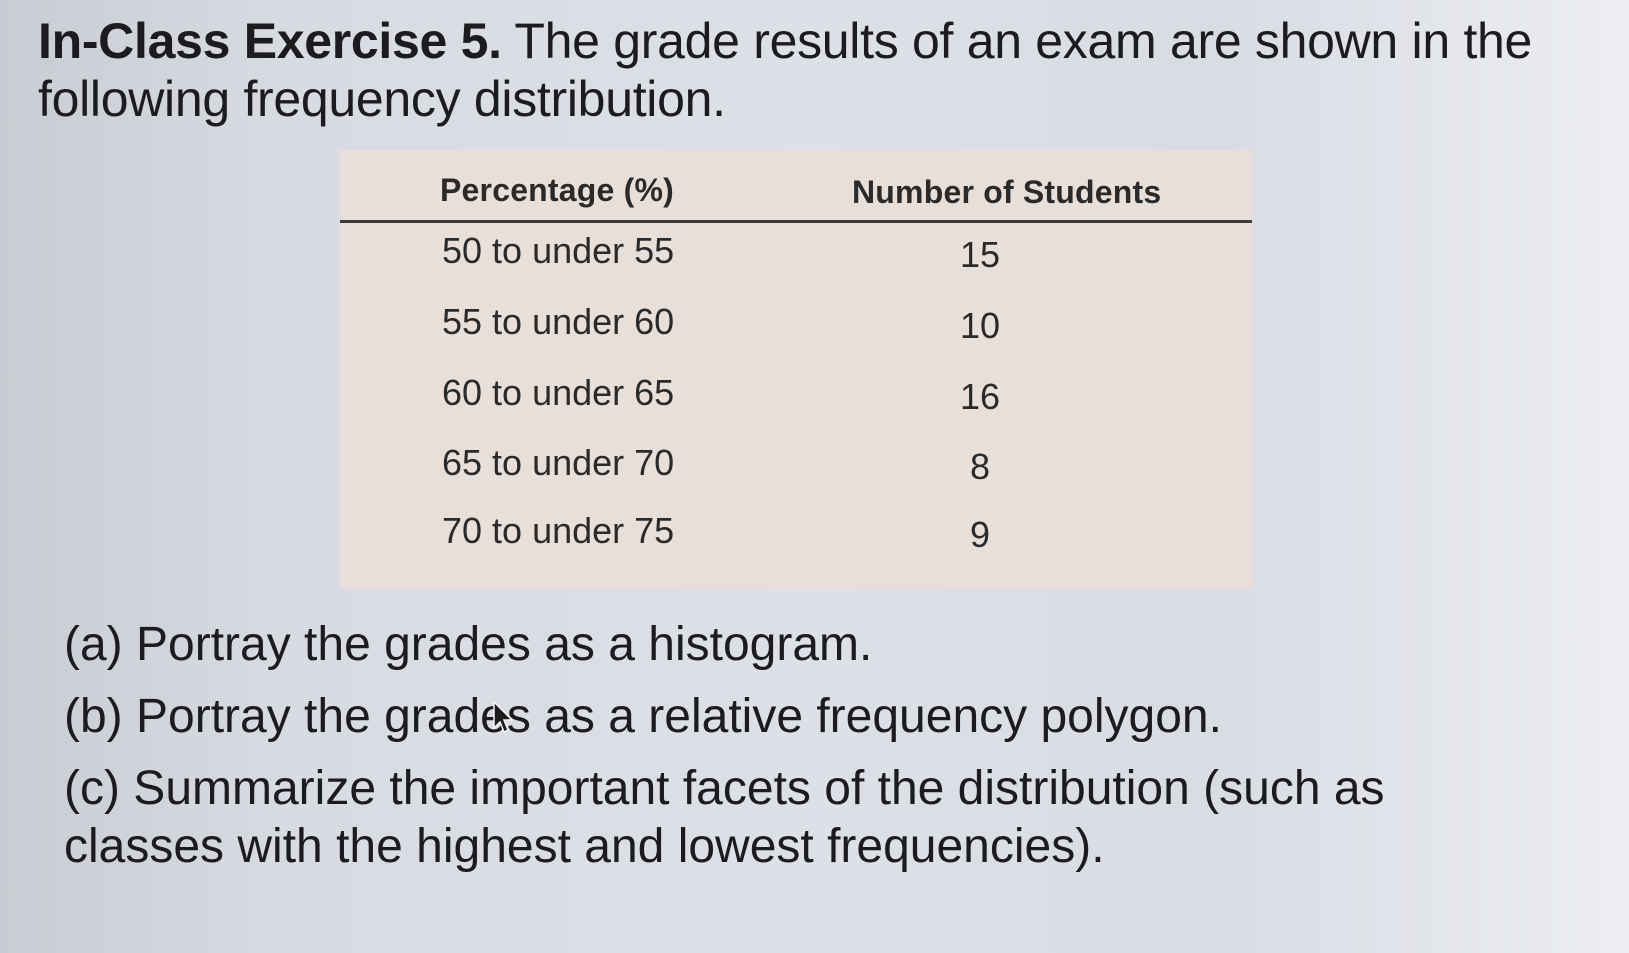 Image resolution: width=1629 pixels, height=953 pixels. What do you see at coordinates (468, 644) in the screenshot?
I see `question-a: (a) Portray the grades as a histogram.` at bounding box center [468, 644].